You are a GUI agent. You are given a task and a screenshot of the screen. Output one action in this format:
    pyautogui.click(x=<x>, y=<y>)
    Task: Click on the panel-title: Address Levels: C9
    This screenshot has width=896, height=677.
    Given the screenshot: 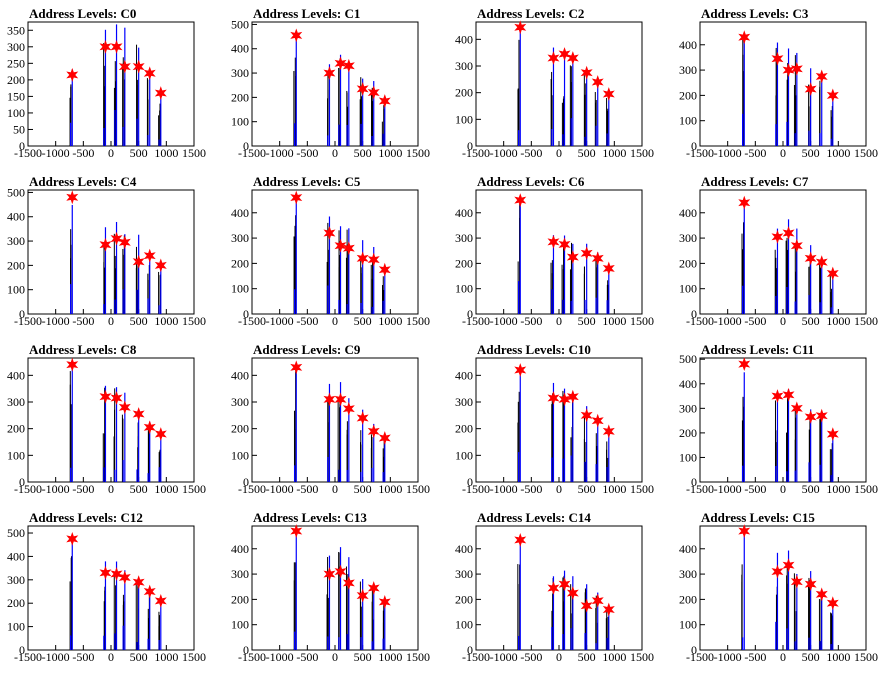 What is the action you would take?
    pyautogui.click(x=307, y=349)
    